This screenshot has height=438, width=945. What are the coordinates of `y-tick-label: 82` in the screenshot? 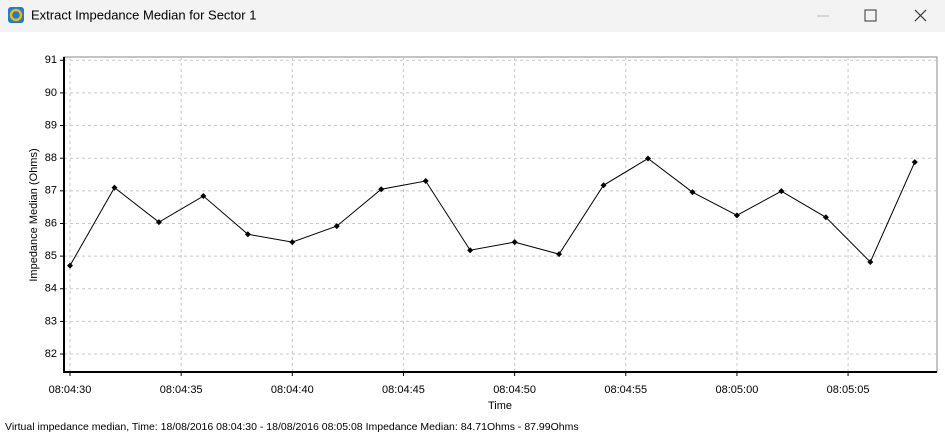 It's located at (51, 354).